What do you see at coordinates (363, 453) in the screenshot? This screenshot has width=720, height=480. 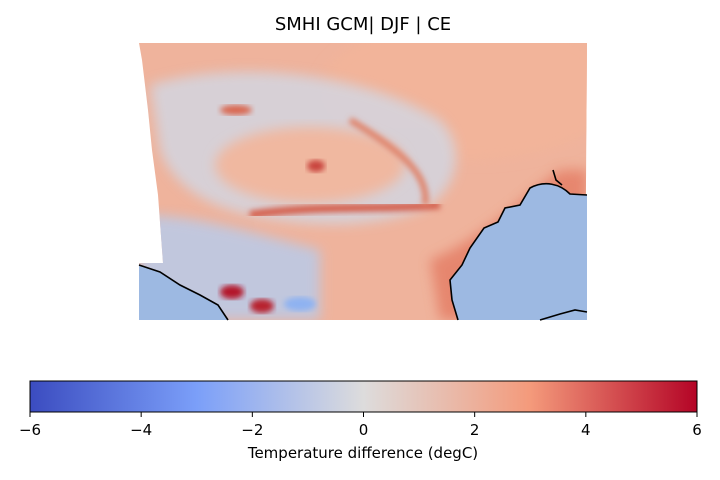 I see `colorbar-label: Temperature difference (degC)` at bounding box center [363, 453].